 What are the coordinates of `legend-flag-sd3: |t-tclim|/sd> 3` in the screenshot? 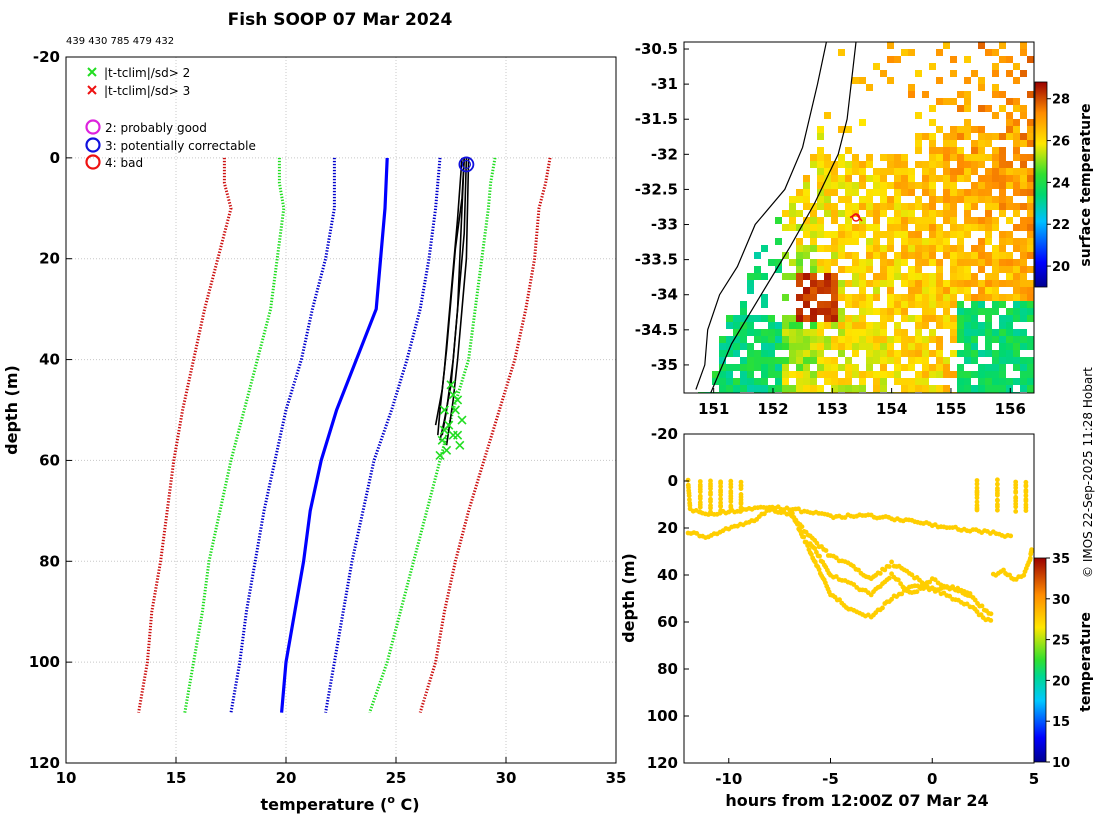 It's located at (138, 91).